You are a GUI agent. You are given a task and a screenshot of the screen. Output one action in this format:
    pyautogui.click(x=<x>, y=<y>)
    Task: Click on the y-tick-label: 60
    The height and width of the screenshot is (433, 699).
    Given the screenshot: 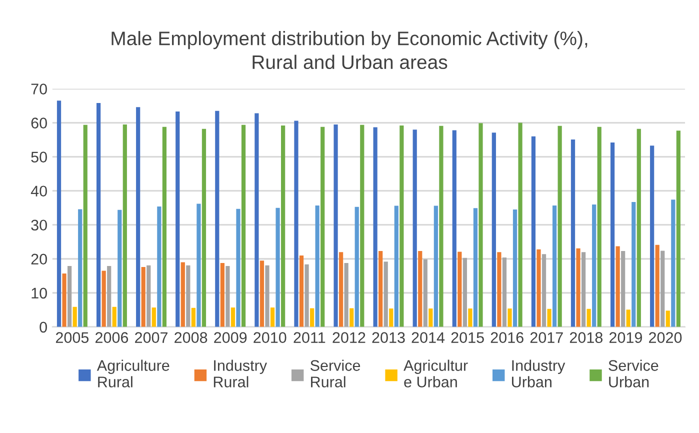 What is the action you would take?
    pyautogui.click(x=39, y=123)
    